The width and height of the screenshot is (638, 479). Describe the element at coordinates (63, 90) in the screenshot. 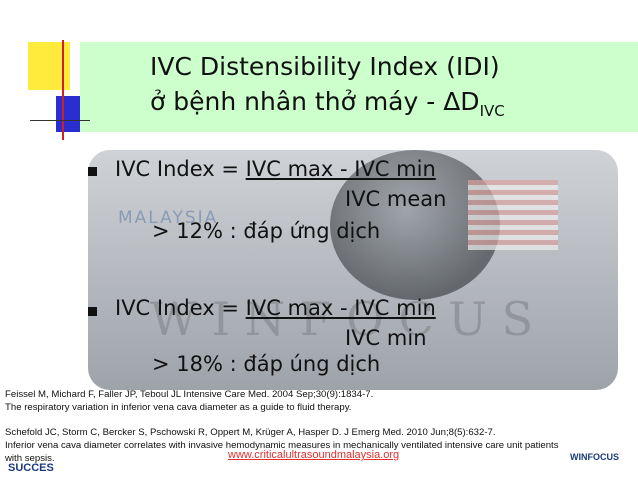

I see `red-line` at that location.